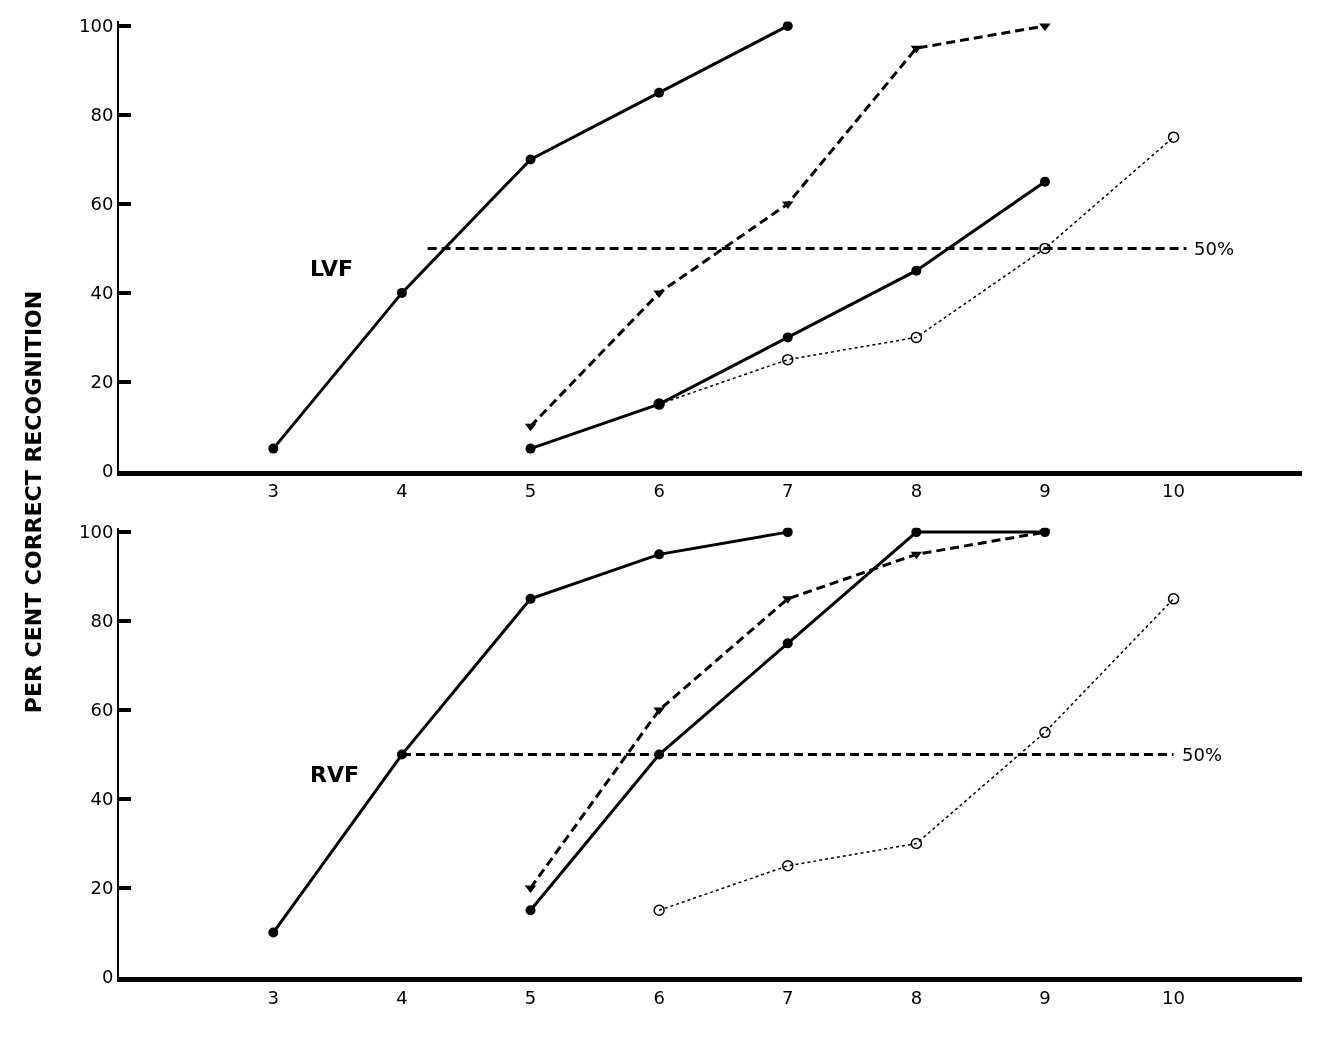  Describe the element at coordinates (334, 774) in the screenshot. I see `text: RVF` at that location.